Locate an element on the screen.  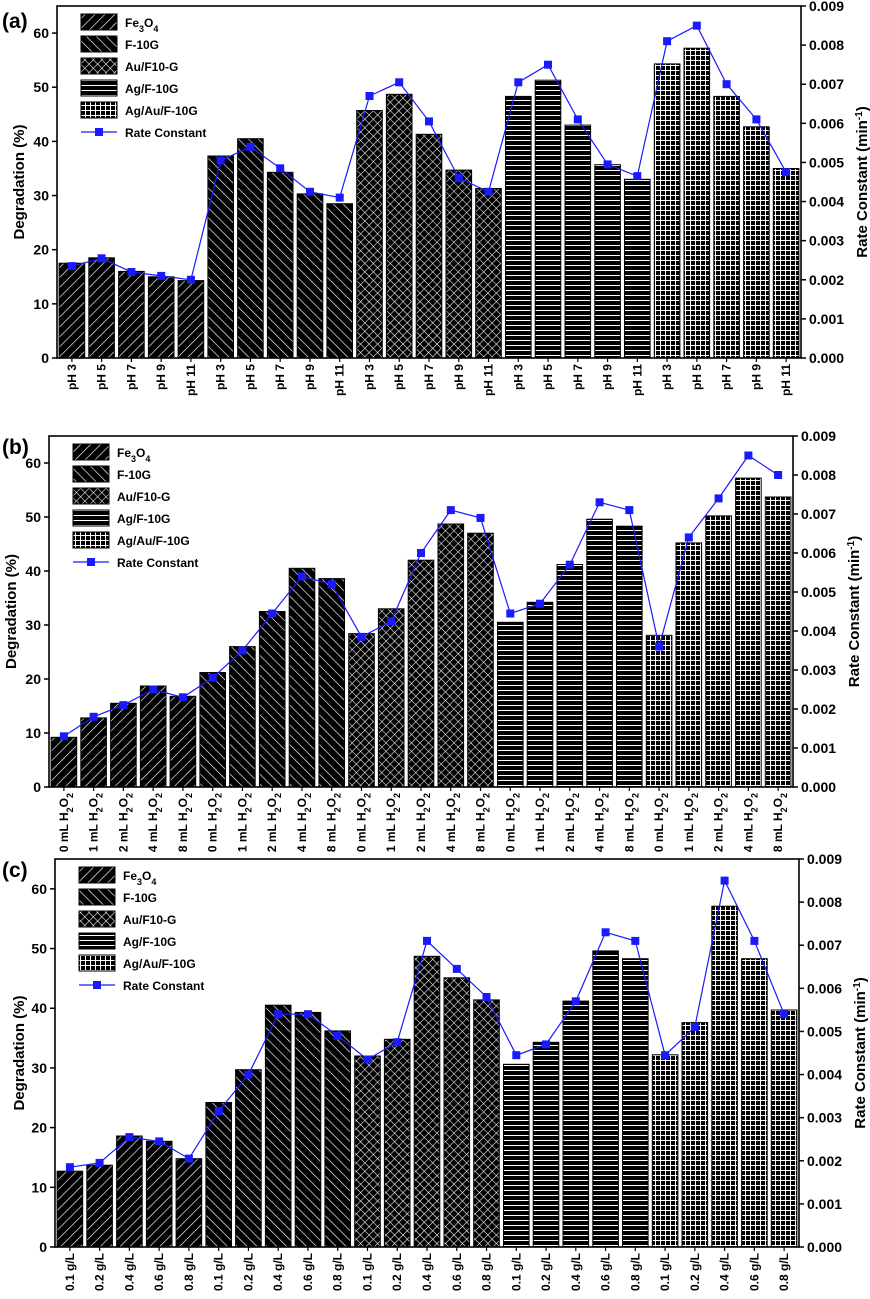
y2-tick-label: 0.001 is located at coordinates (824, 1204).